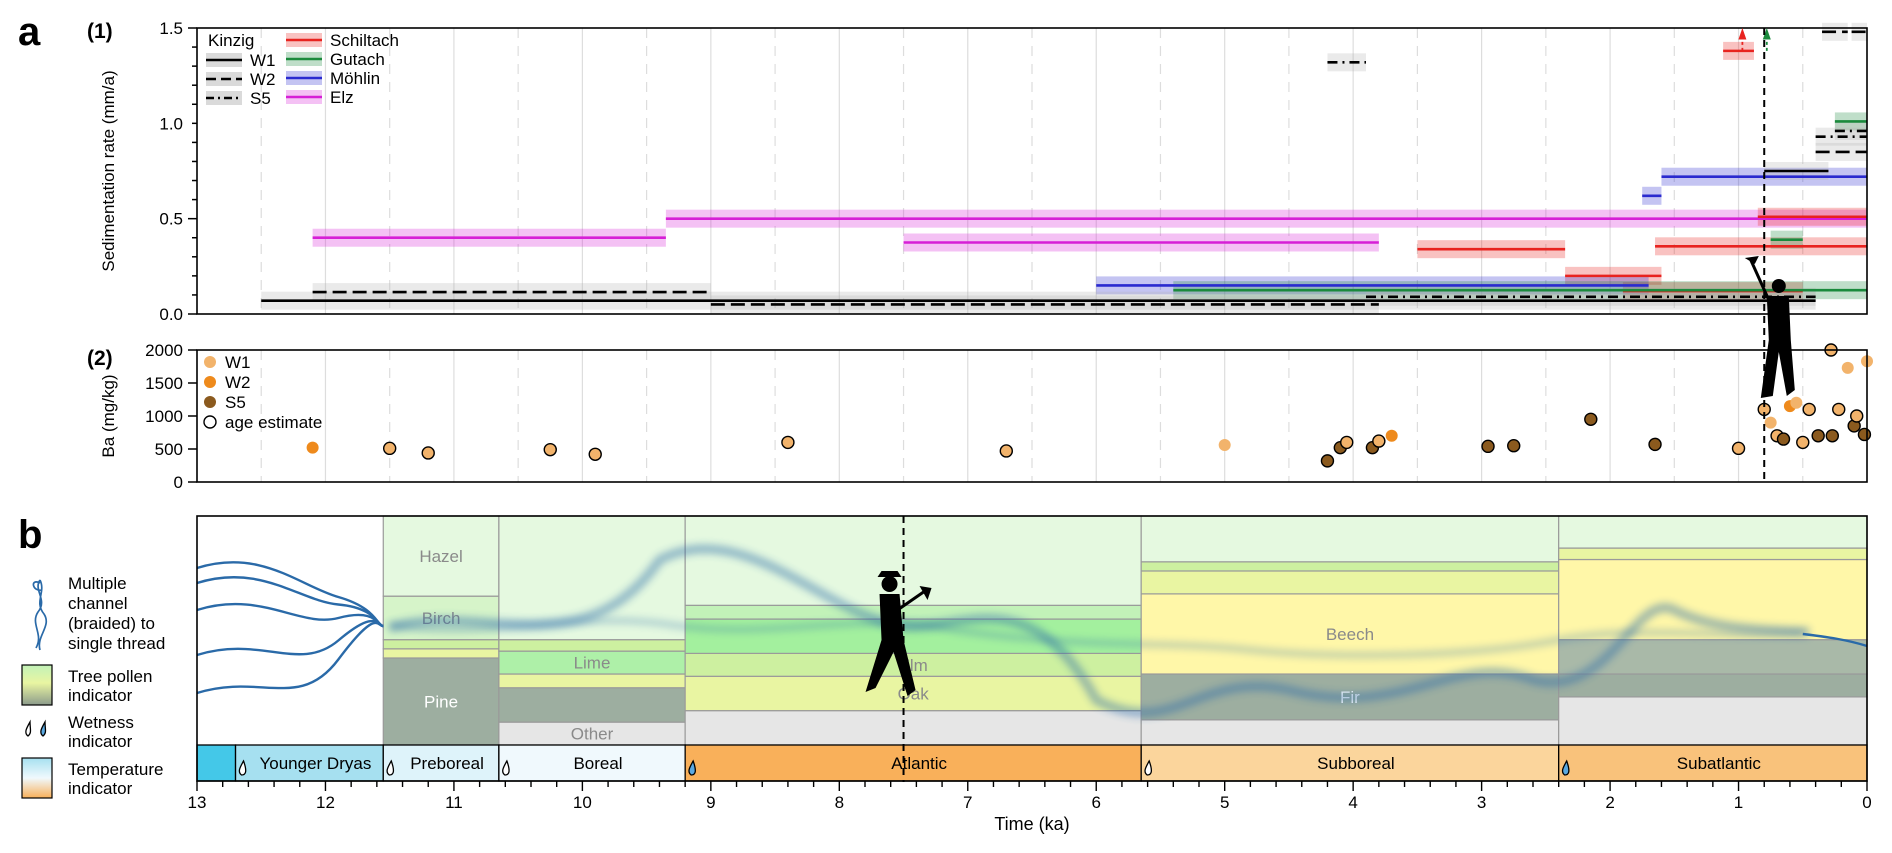  What do you see at coordinates (1096, 638) in the screenshot?
I see `blurred-channel` at bounding box center [1096, 638].